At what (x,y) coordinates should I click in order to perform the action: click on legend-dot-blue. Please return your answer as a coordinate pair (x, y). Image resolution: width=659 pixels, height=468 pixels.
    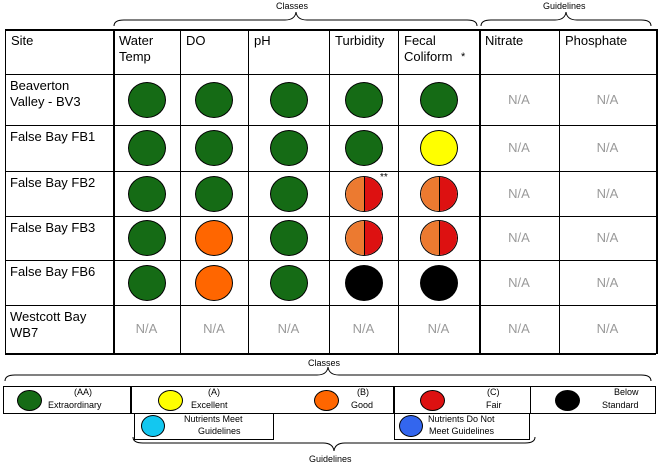
    Looking at the image, I should click on (411, 426).